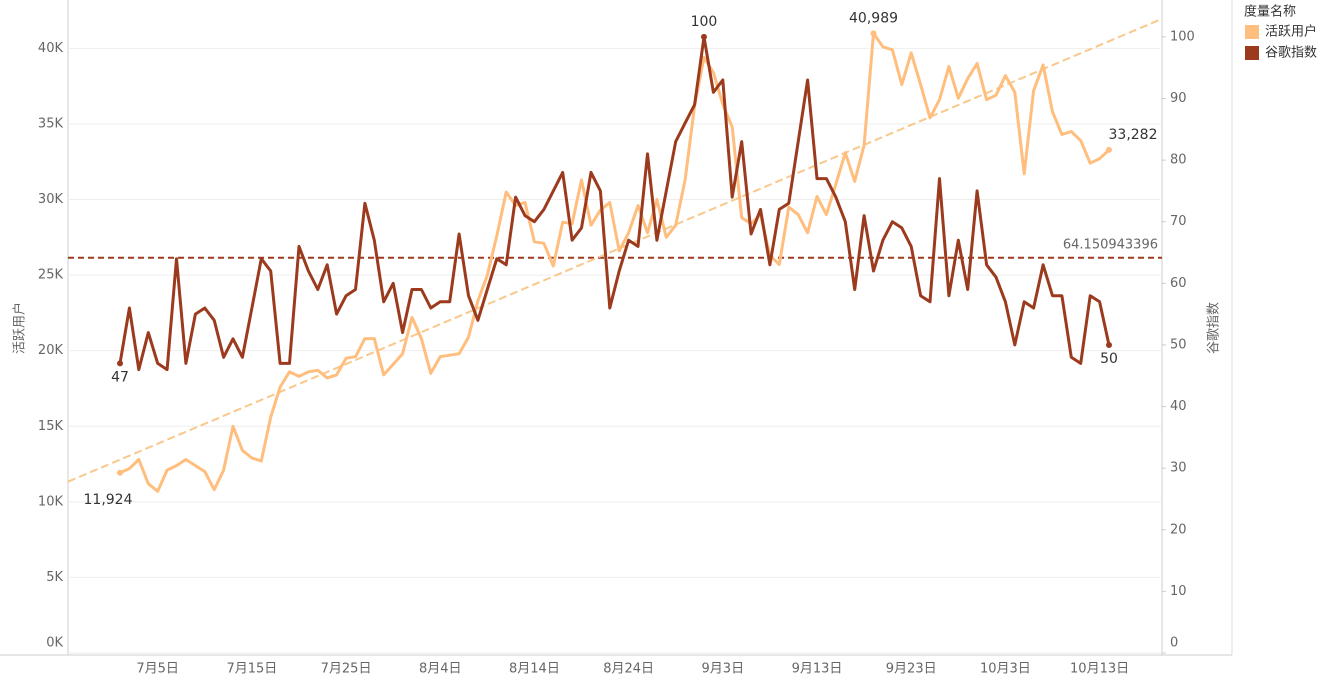 This screenshot has width=1335, height=682. Describe the element at coordinates (1109, 359) in the screenshot. I see `data-label: 50` at that location.